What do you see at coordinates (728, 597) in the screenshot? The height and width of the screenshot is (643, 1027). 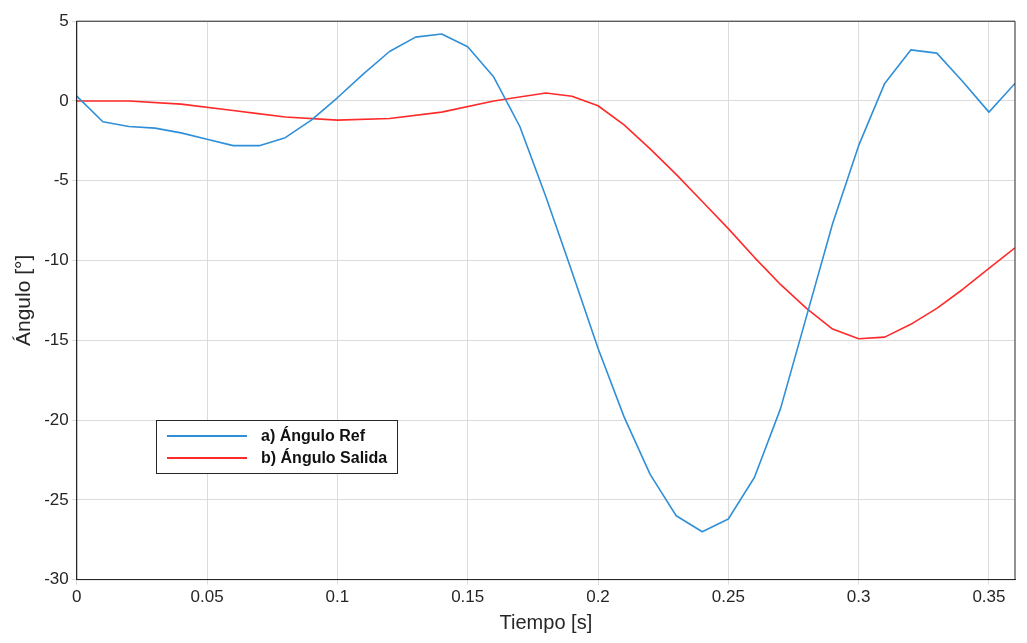 I see `x-tick-label: 0.25` at bounding box center [728, 597].